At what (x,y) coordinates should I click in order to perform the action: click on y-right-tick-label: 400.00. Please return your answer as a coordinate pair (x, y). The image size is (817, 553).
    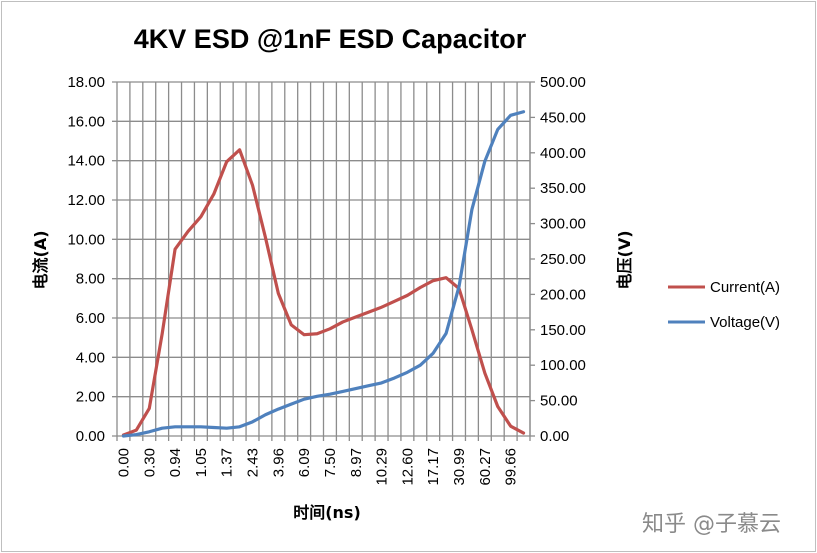
    Looking at the image, I should click on (563, 153).